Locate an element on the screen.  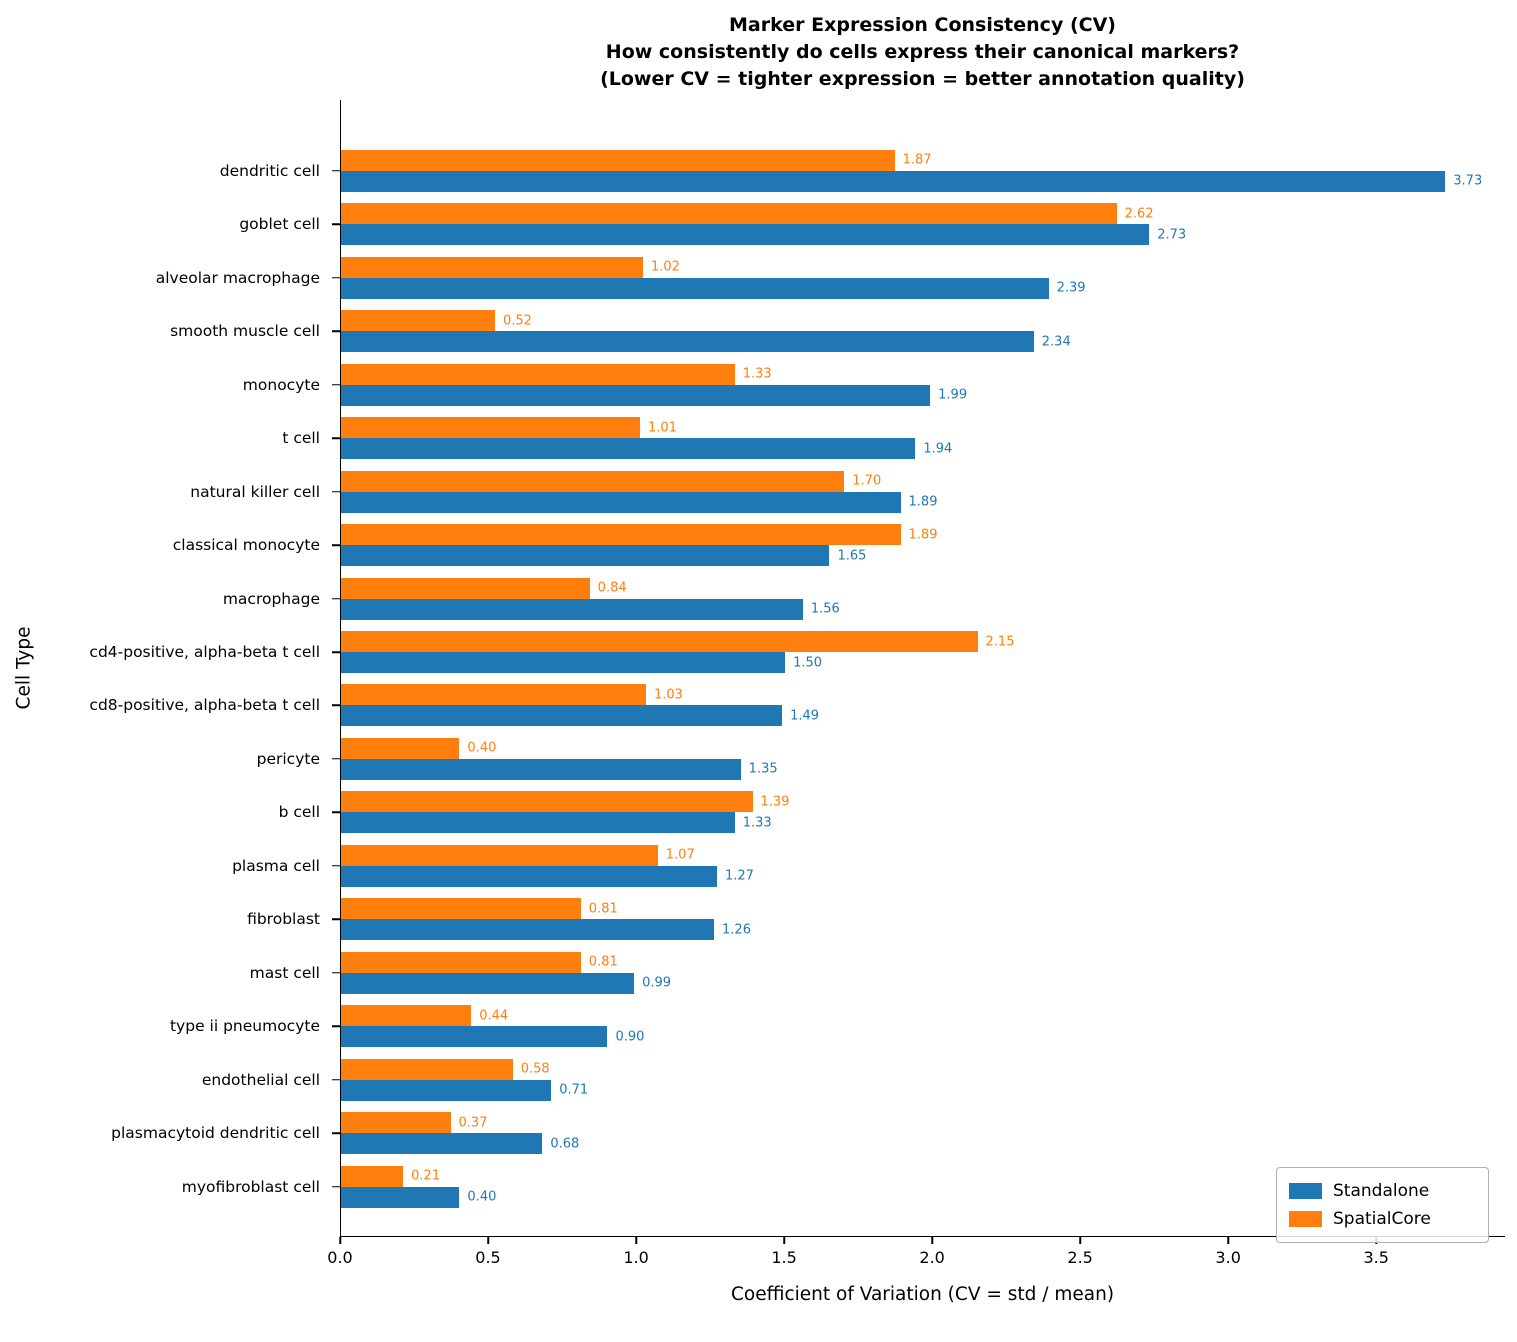
standalone-bar-value-label: 0.99 is located at coordinates (657, 983).